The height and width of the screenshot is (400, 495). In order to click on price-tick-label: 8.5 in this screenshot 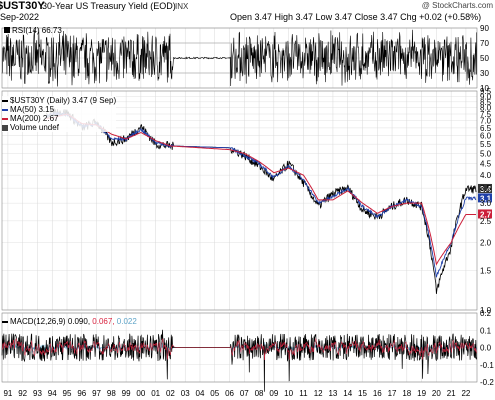, I will do `click(486, 102)`.